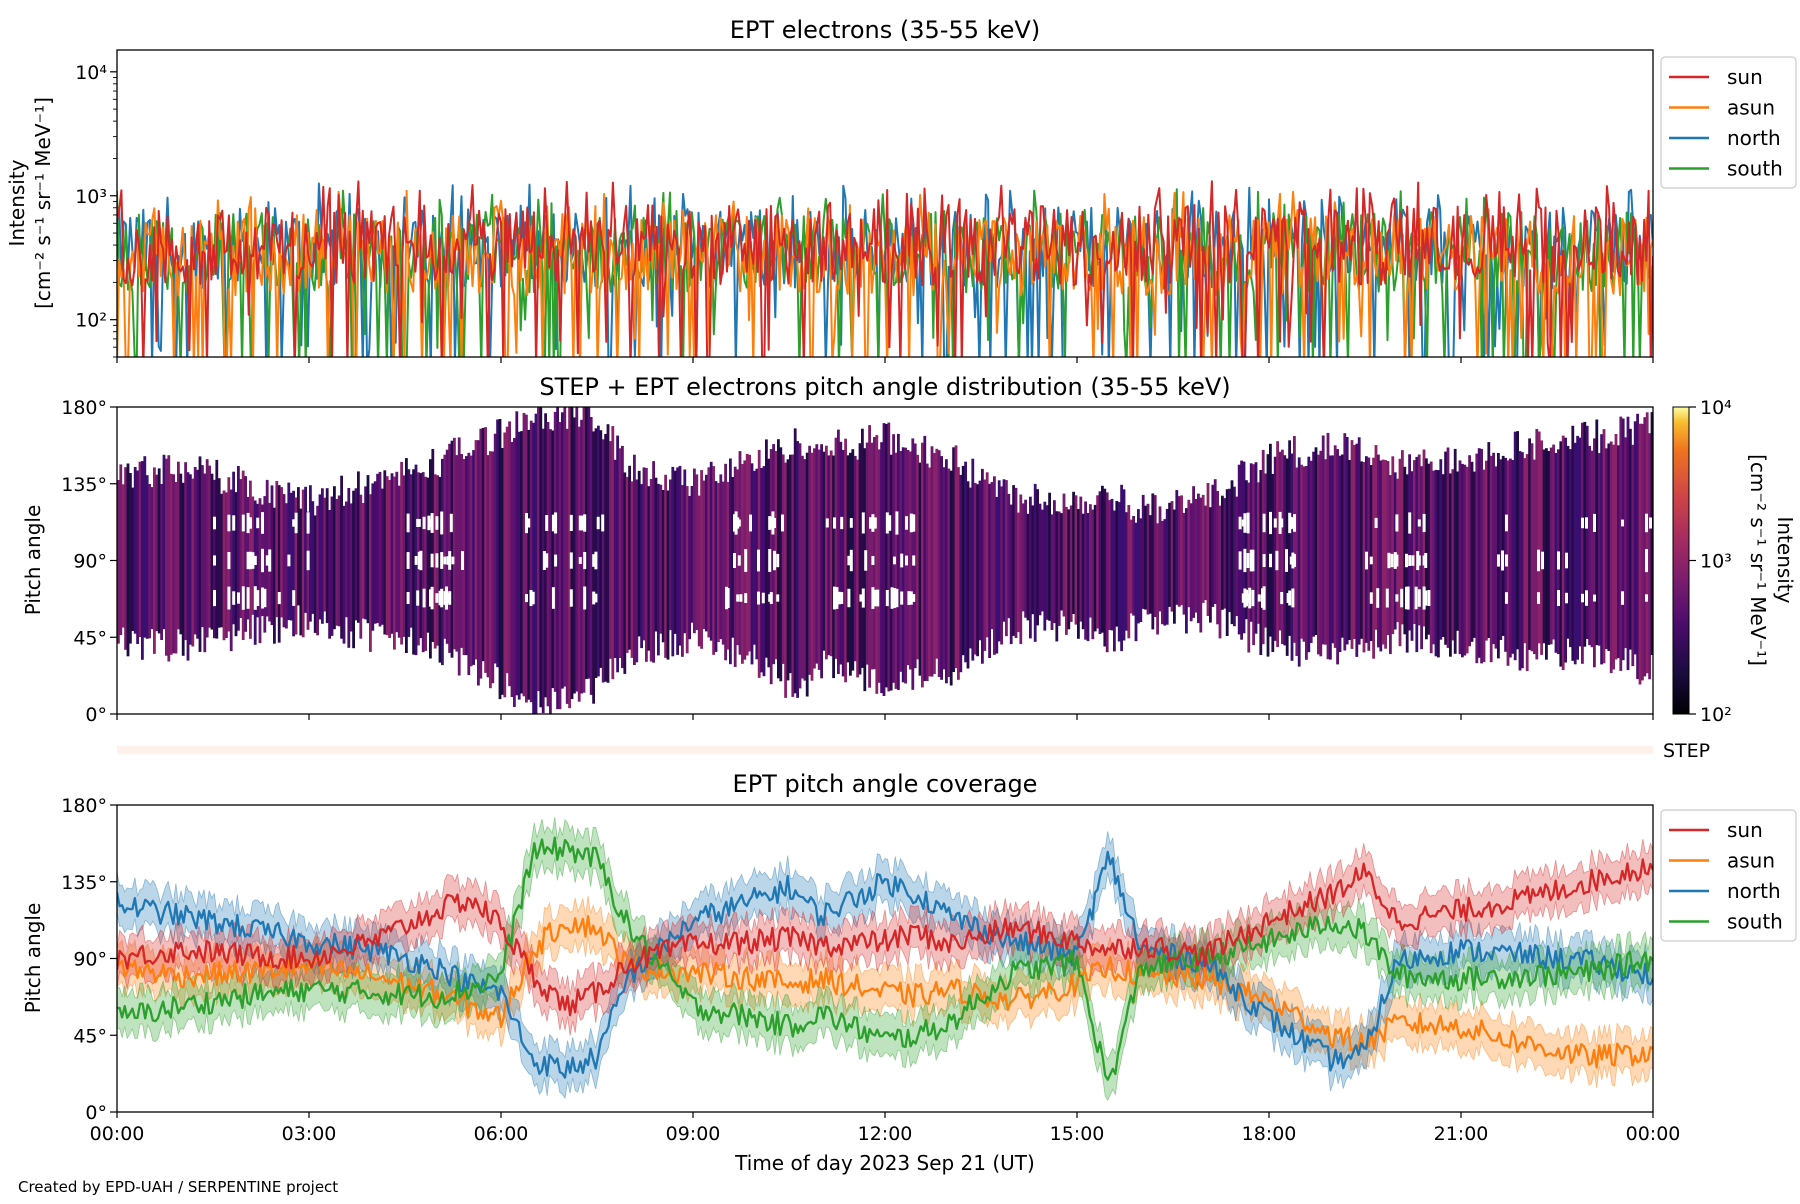 Image resolution: width=1800 pixels, height=1204 pixels. I want to click on y-tick-label: 135°, so click(84, 485).